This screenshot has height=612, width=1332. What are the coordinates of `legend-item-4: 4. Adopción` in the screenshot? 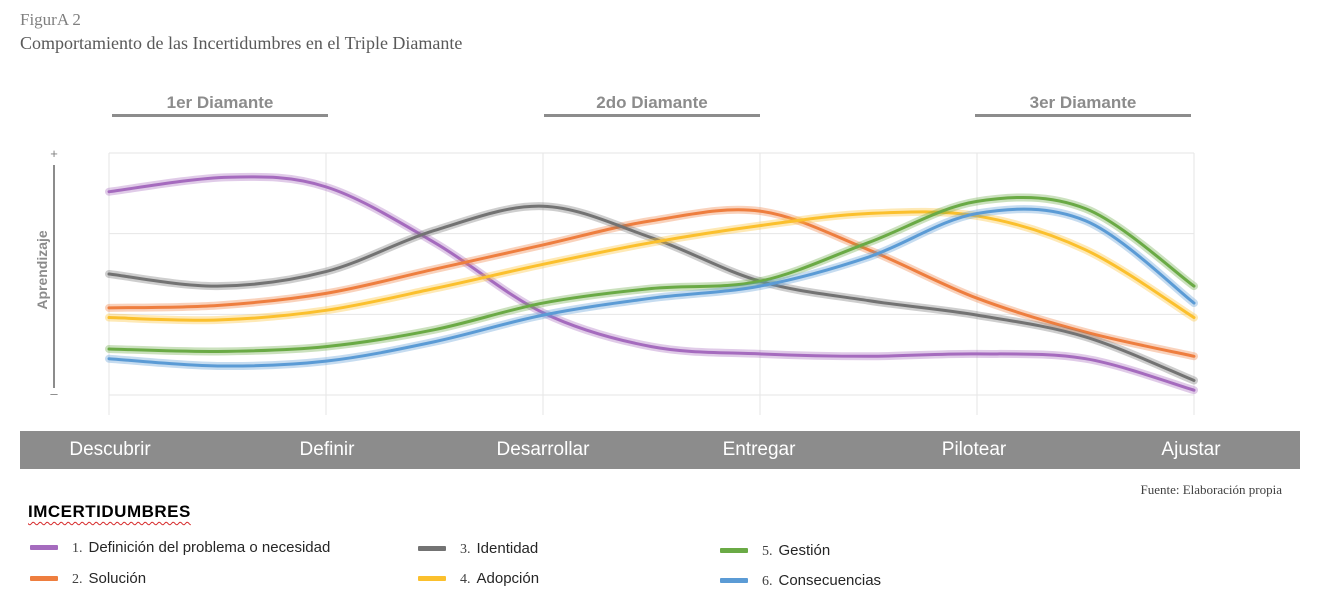 It's located at (478, 579).